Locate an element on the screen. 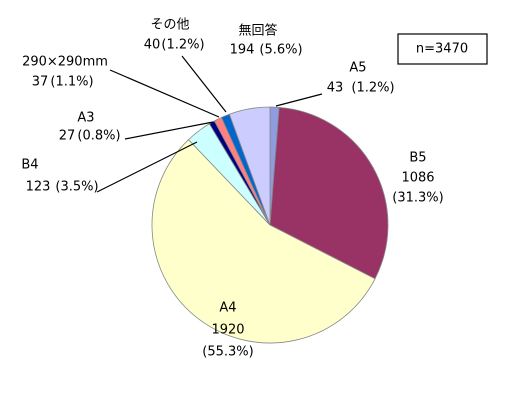 Image resolution: width=519 pixels, height=400 pixels. percent-label: (1.1%) is located at coordinates (71, 82).